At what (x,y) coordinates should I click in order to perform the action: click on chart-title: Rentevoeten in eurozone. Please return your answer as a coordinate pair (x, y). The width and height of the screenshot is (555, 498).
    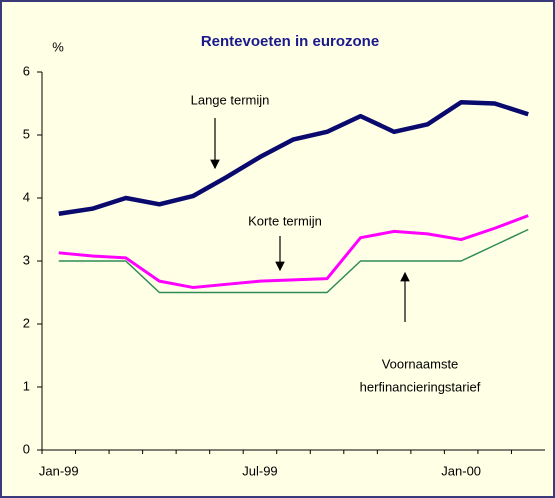
    Looking at the image, I should click on (290, 41).